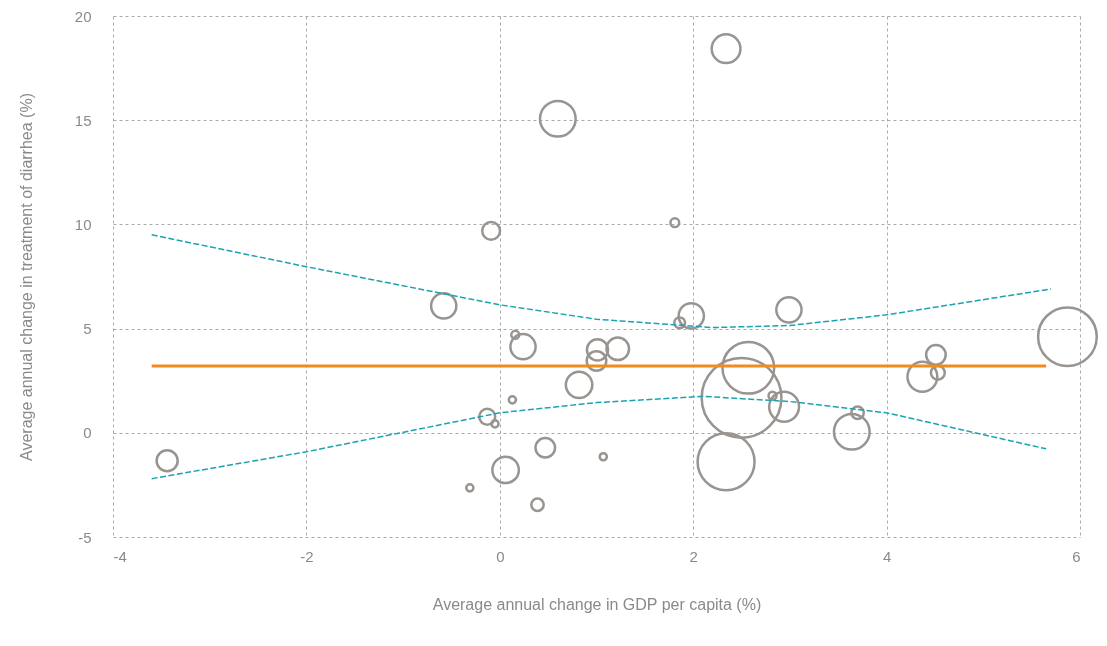 The width and height of the screenshot is (1107, 646). I want to click on y-tick-label: 10, so click(83, 224).